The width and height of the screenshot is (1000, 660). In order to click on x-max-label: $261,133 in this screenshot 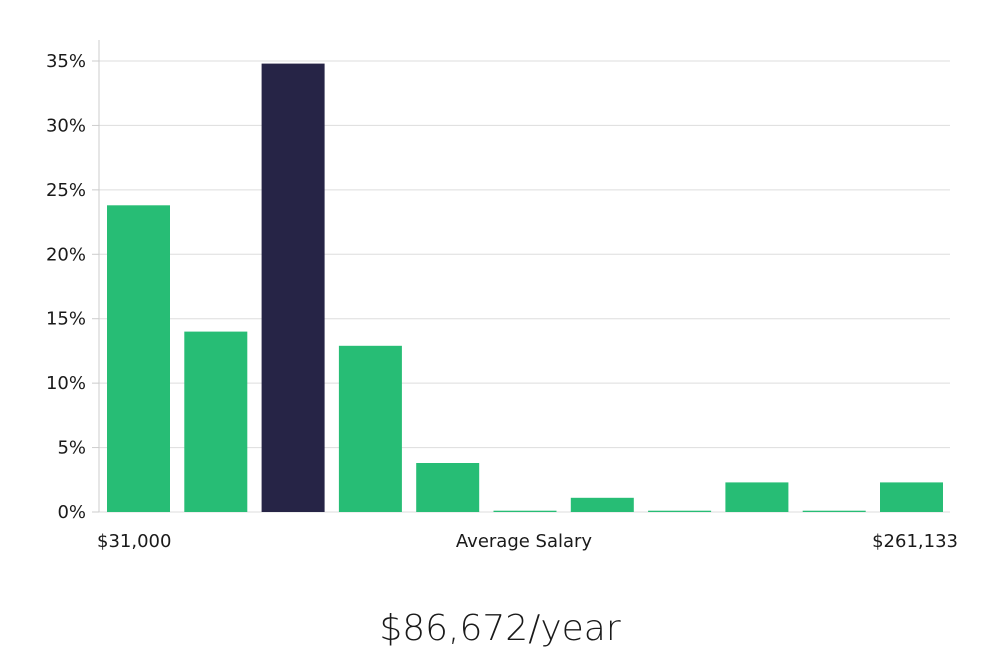, I will do `click(915, 541)`.